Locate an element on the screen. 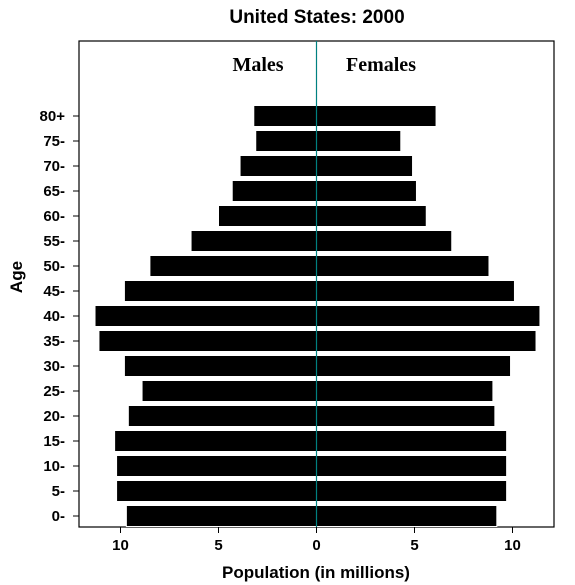 Image resolution: width=575 pixels, height=585 pixels. chart-title: United States: 2000 is located at coordinates (316, 17).